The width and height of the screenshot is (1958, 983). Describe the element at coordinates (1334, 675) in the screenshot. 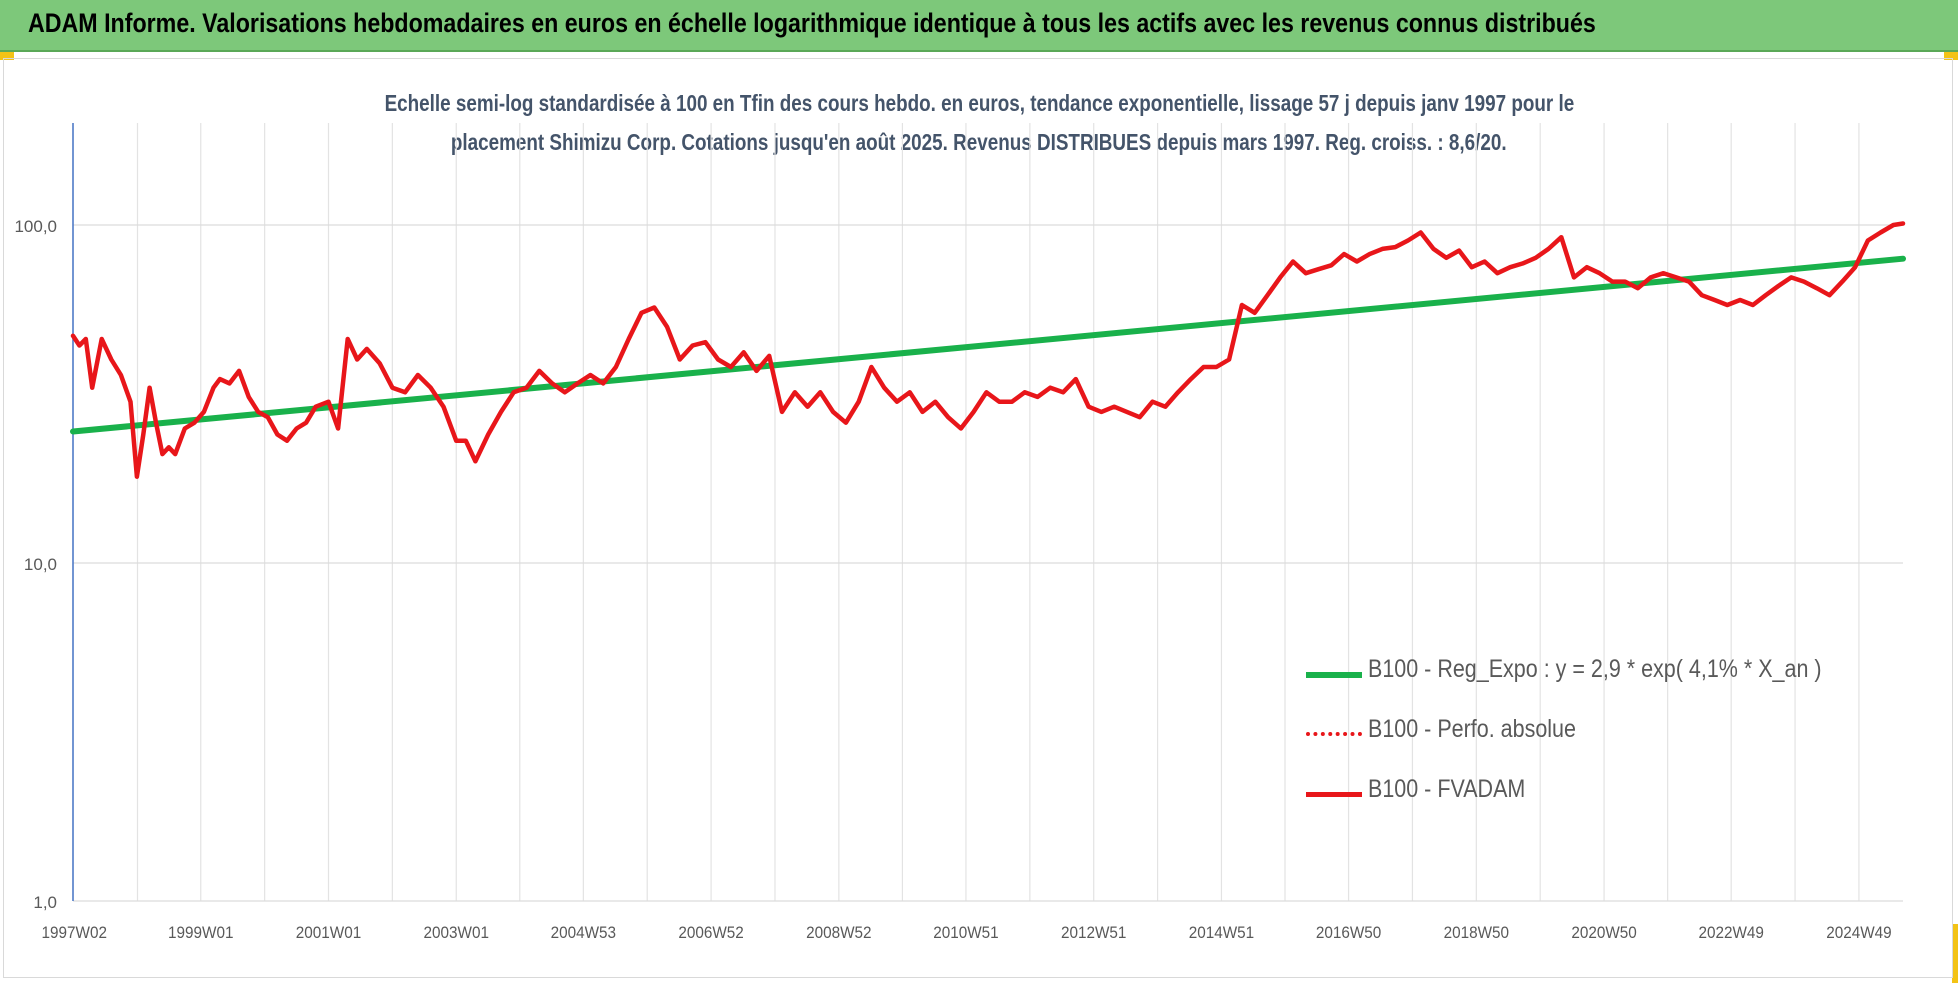

I see `legend-swatch-green` at that location.